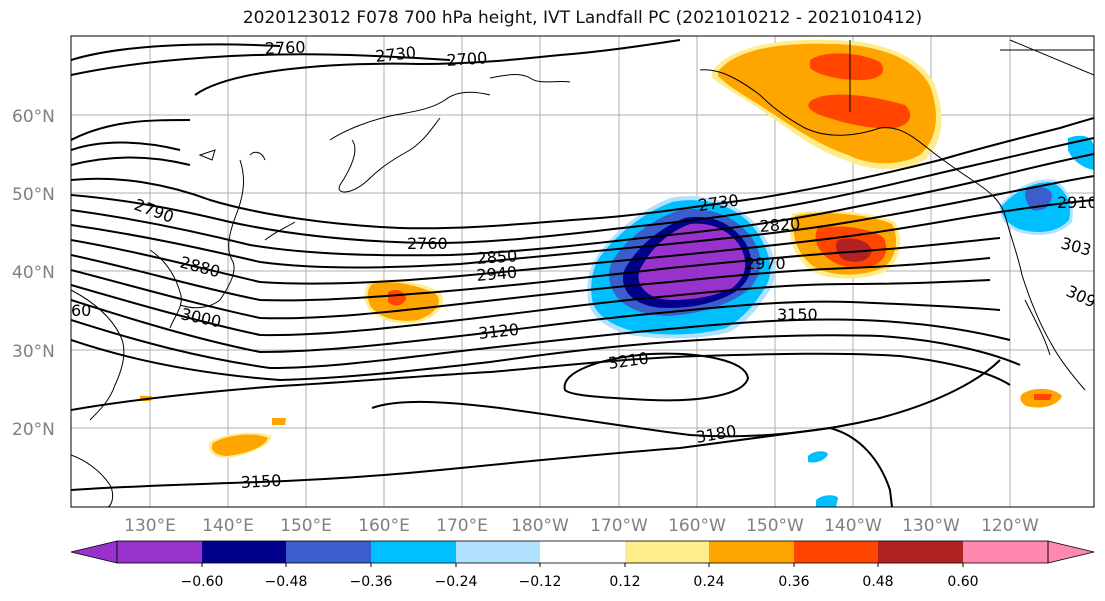 This screenshot has height=601, width=1105. Describe the element at coordinates (94, 552) in the screenshot. I see `colorbar-extend-low` at that location.